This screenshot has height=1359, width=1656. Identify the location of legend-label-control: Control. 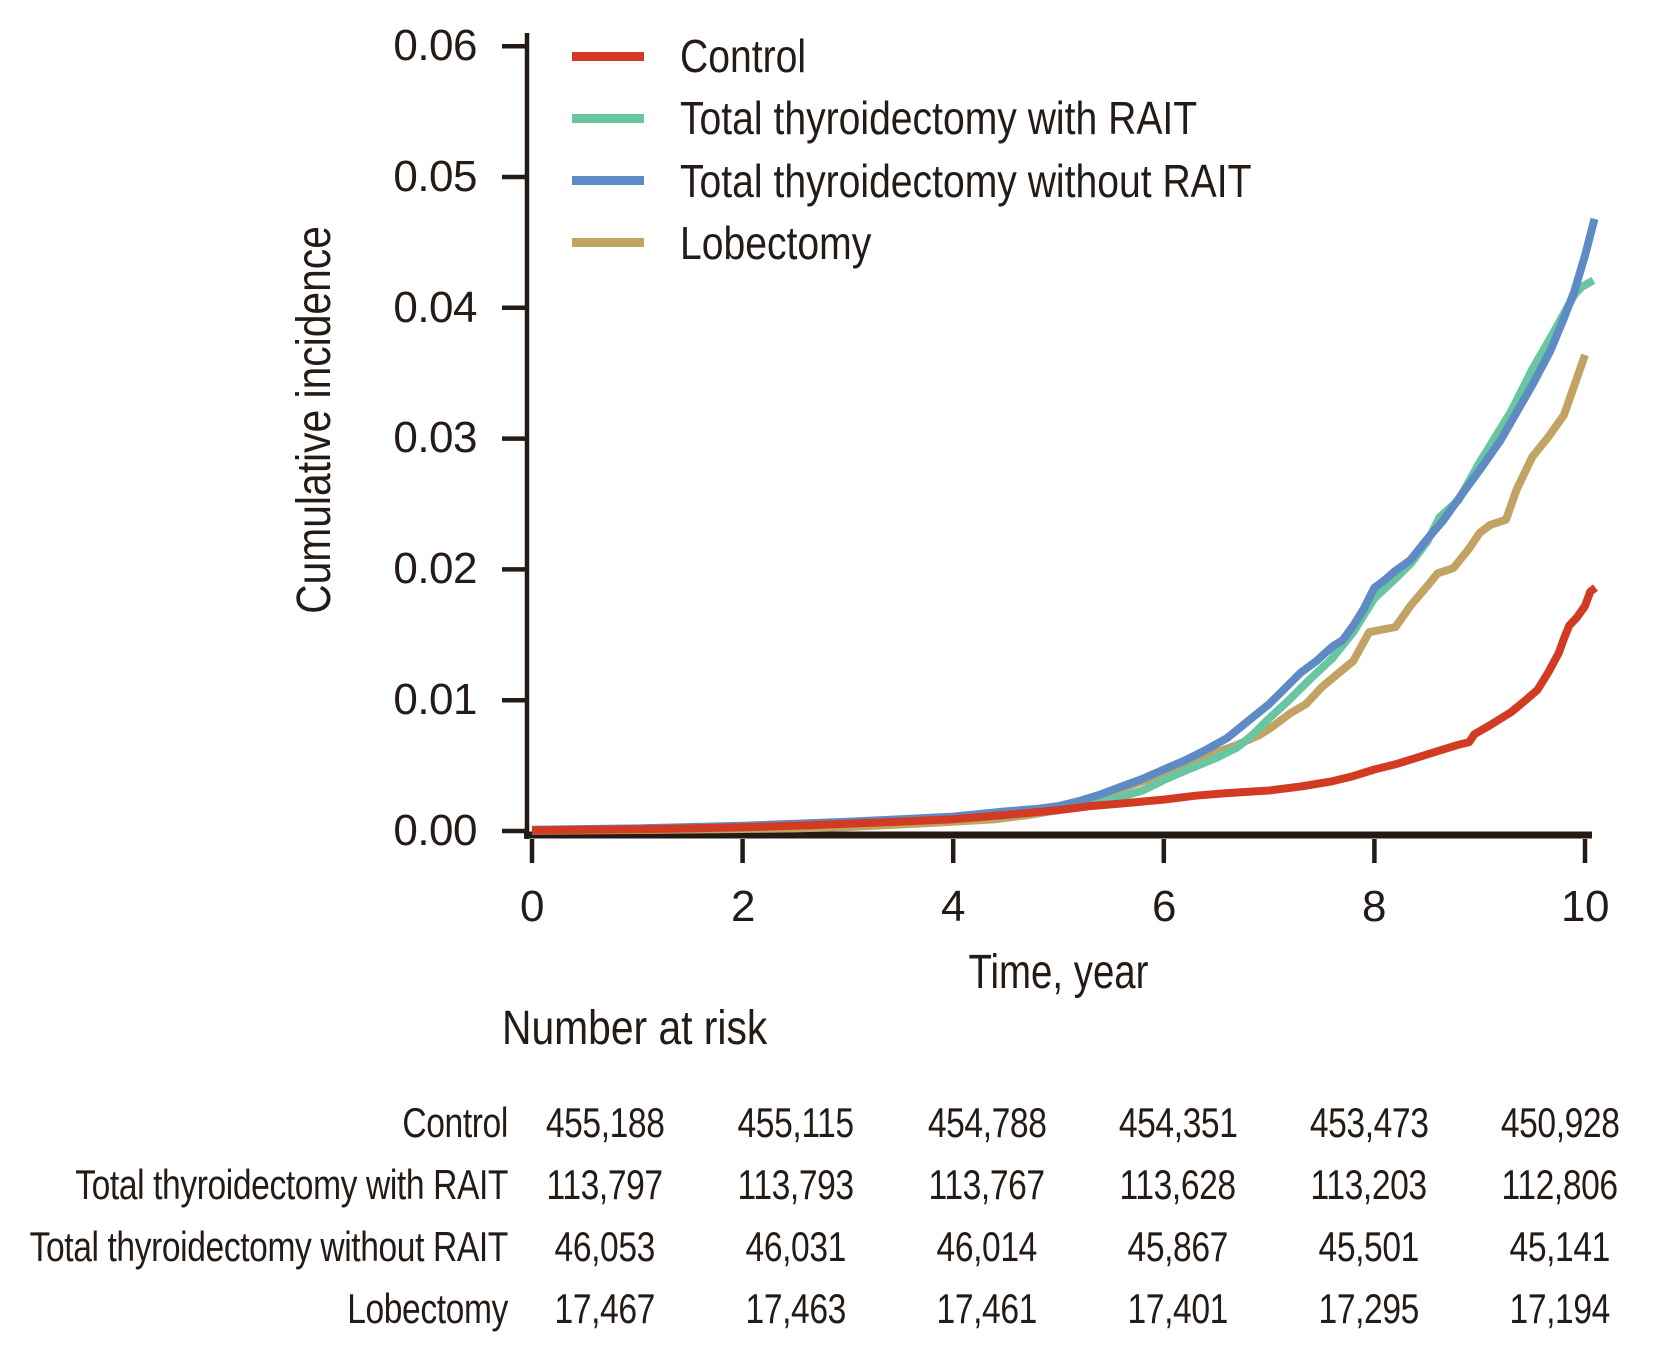
(743, 56).